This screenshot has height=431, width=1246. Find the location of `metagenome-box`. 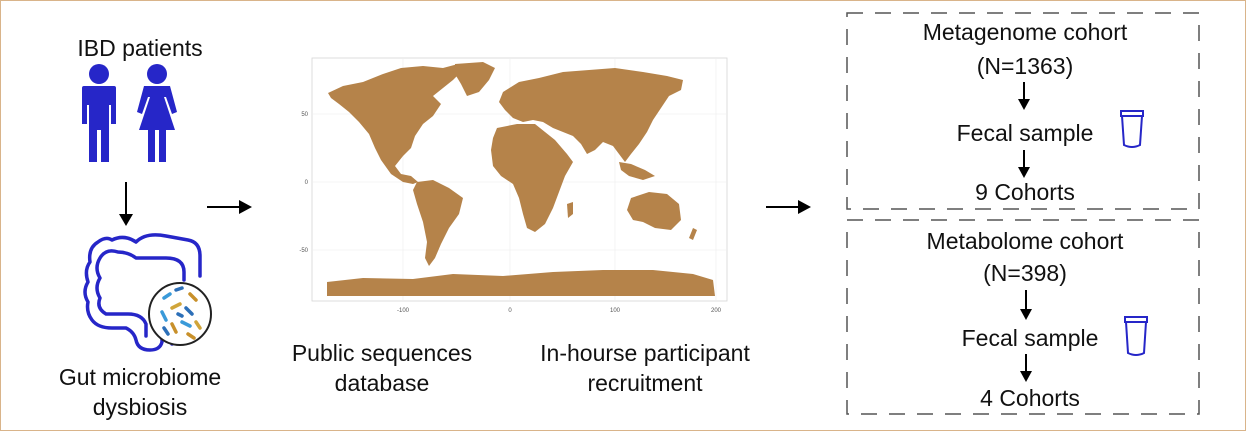

metagenome-box is located at coordinates (1023, 111).